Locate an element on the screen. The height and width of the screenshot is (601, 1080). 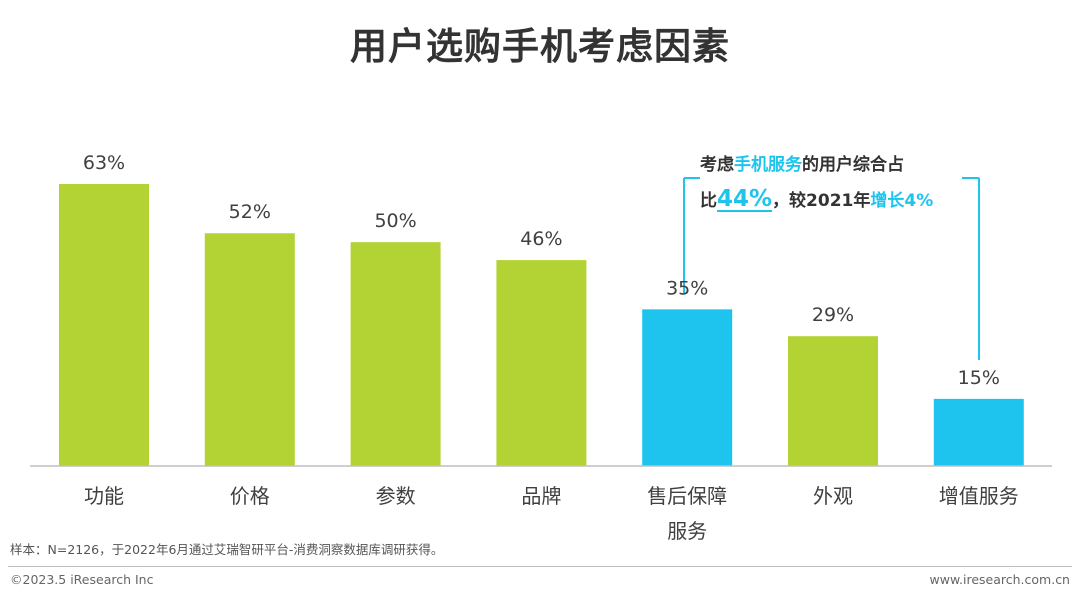
value-label: 29% is located at coordinates (833, 315).